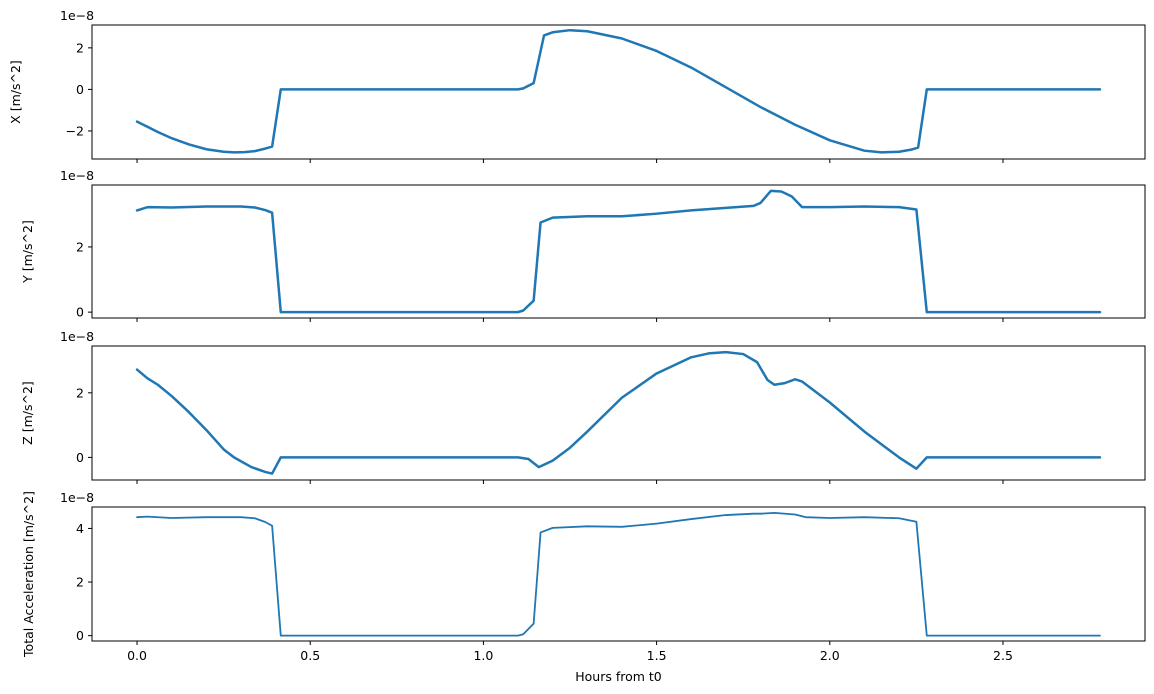 This screenshot has width=1154, height=694. I want to click on y-axis-label: Y [m/s^2], so click(27, 252).